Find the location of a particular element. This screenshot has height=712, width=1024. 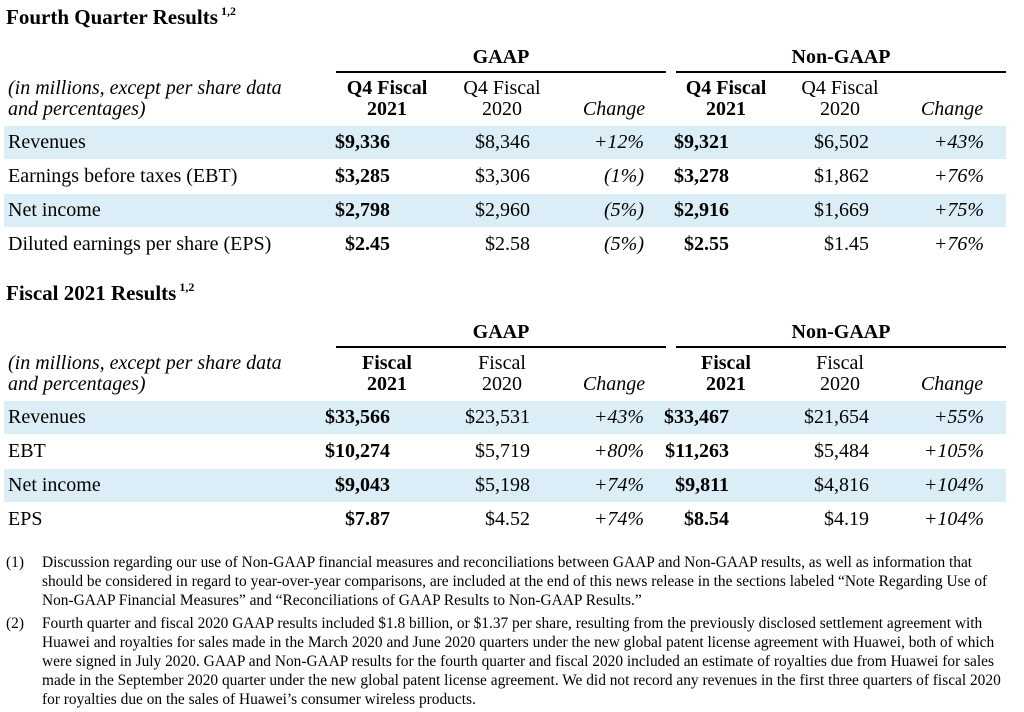

cell-nongaap-2021: $11,263 is located at coordinates (697, 451).